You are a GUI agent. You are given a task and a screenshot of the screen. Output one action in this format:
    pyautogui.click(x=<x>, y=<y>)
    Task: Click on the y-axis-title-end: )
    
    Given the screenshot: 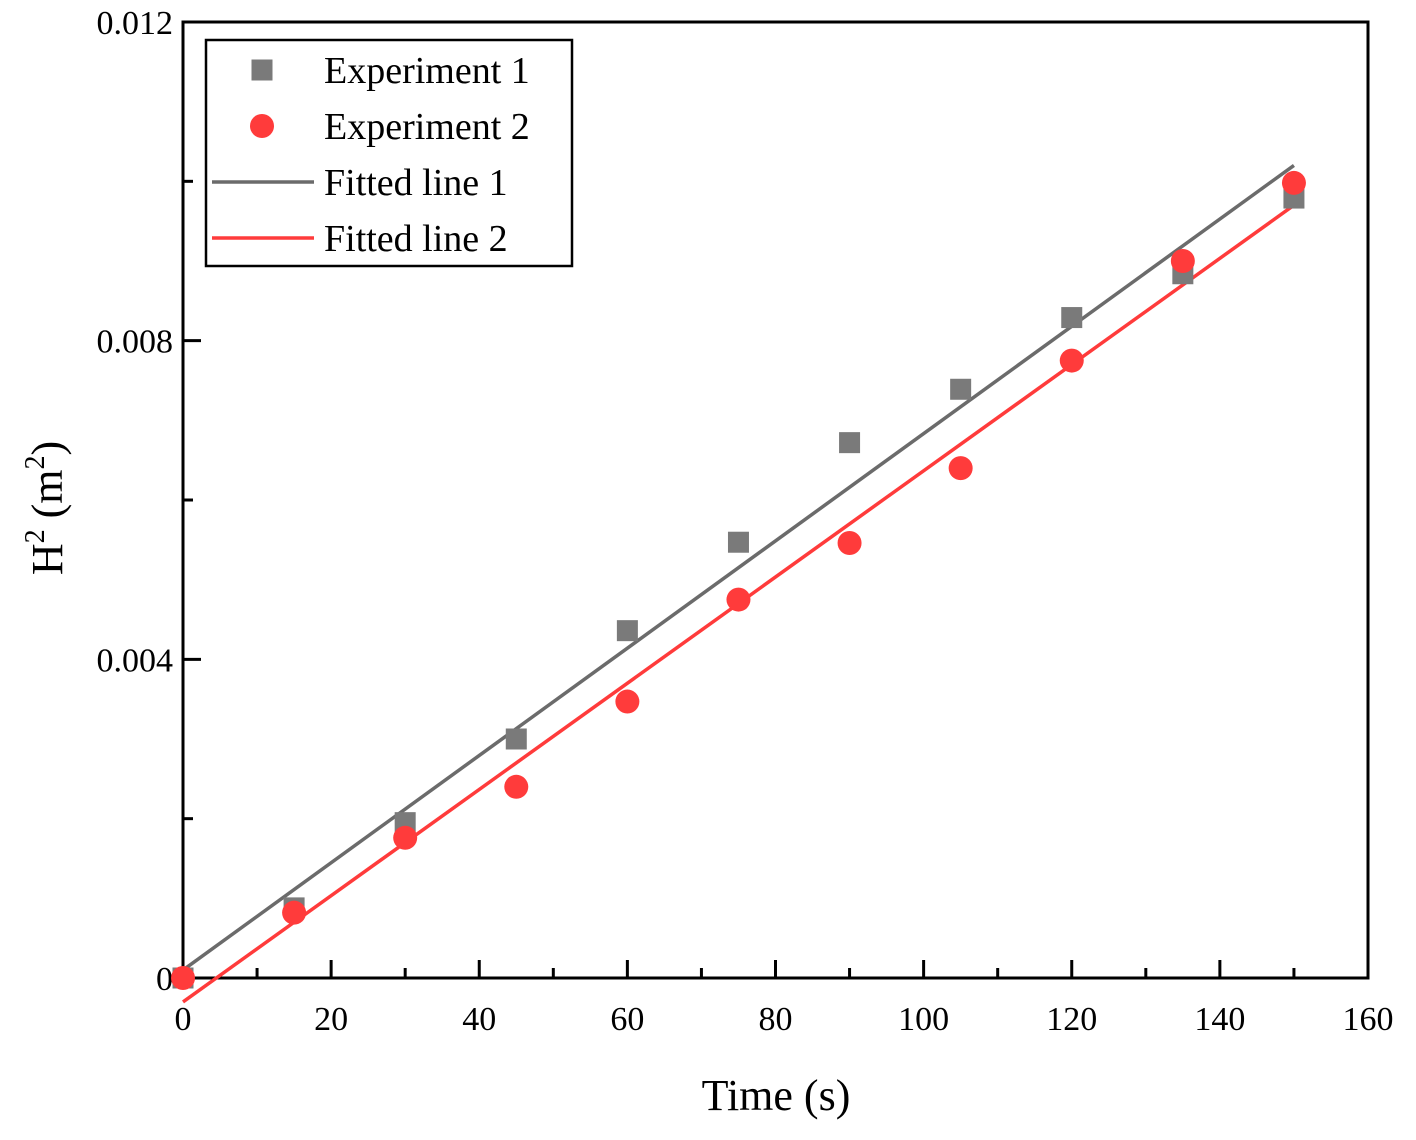 What is the action you would take?
    pyautogui.click(x=47, y=448)
    